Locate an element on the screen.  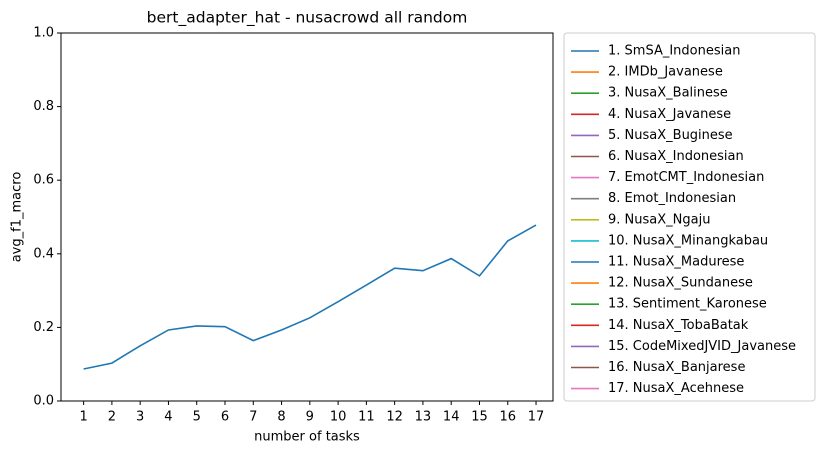
x-tick-label: 4 is located at coordinates (168, 417).